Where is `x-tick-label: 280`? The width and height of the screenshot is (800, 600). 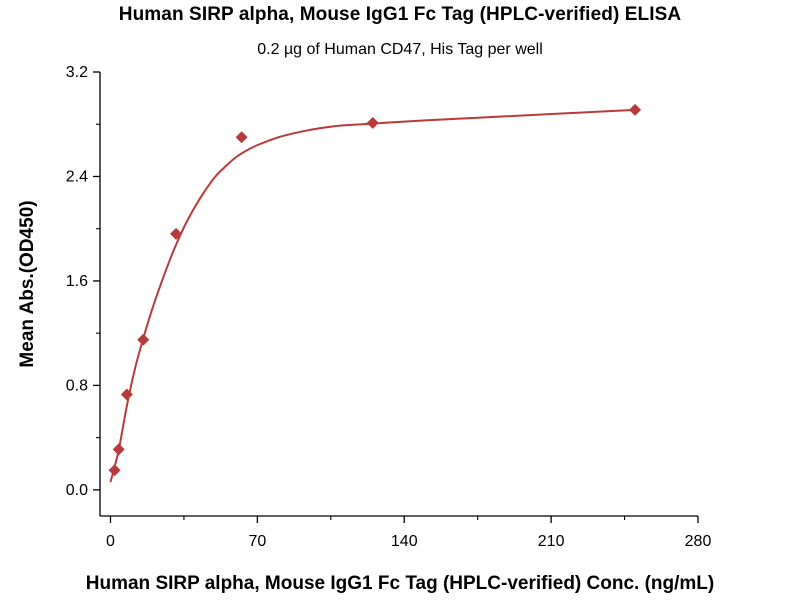
x-tick-label: 280 is located at coordinates (698, 541).